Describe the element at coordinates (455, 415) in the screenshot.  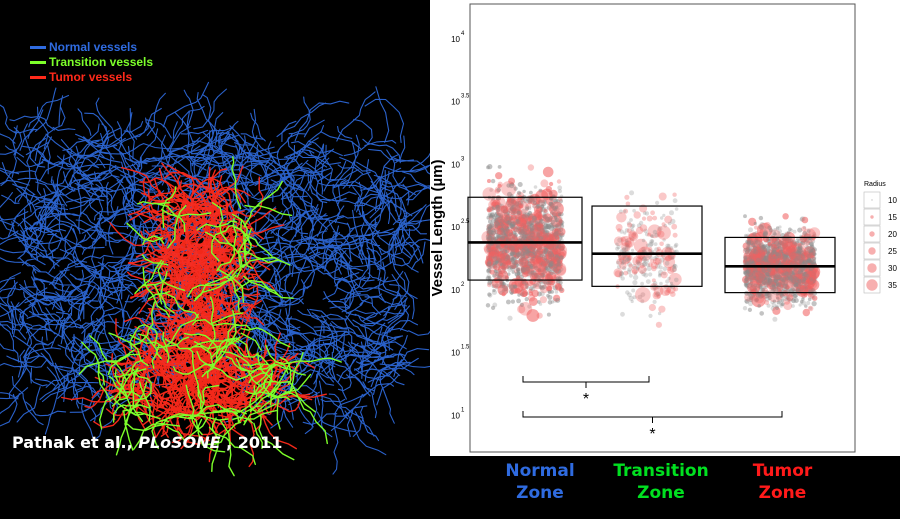
I see `y-tick-label: 10` at that location.